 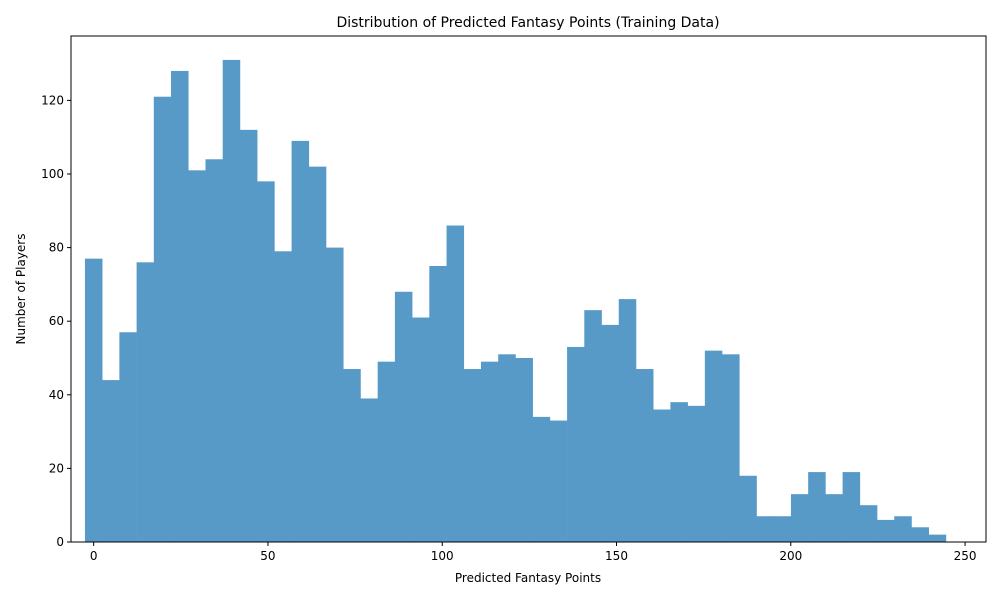 What do you see at coordinates (442, 556) in the screenshot?
I see `x-tick-label: 100` at bounding box center [442, 556].